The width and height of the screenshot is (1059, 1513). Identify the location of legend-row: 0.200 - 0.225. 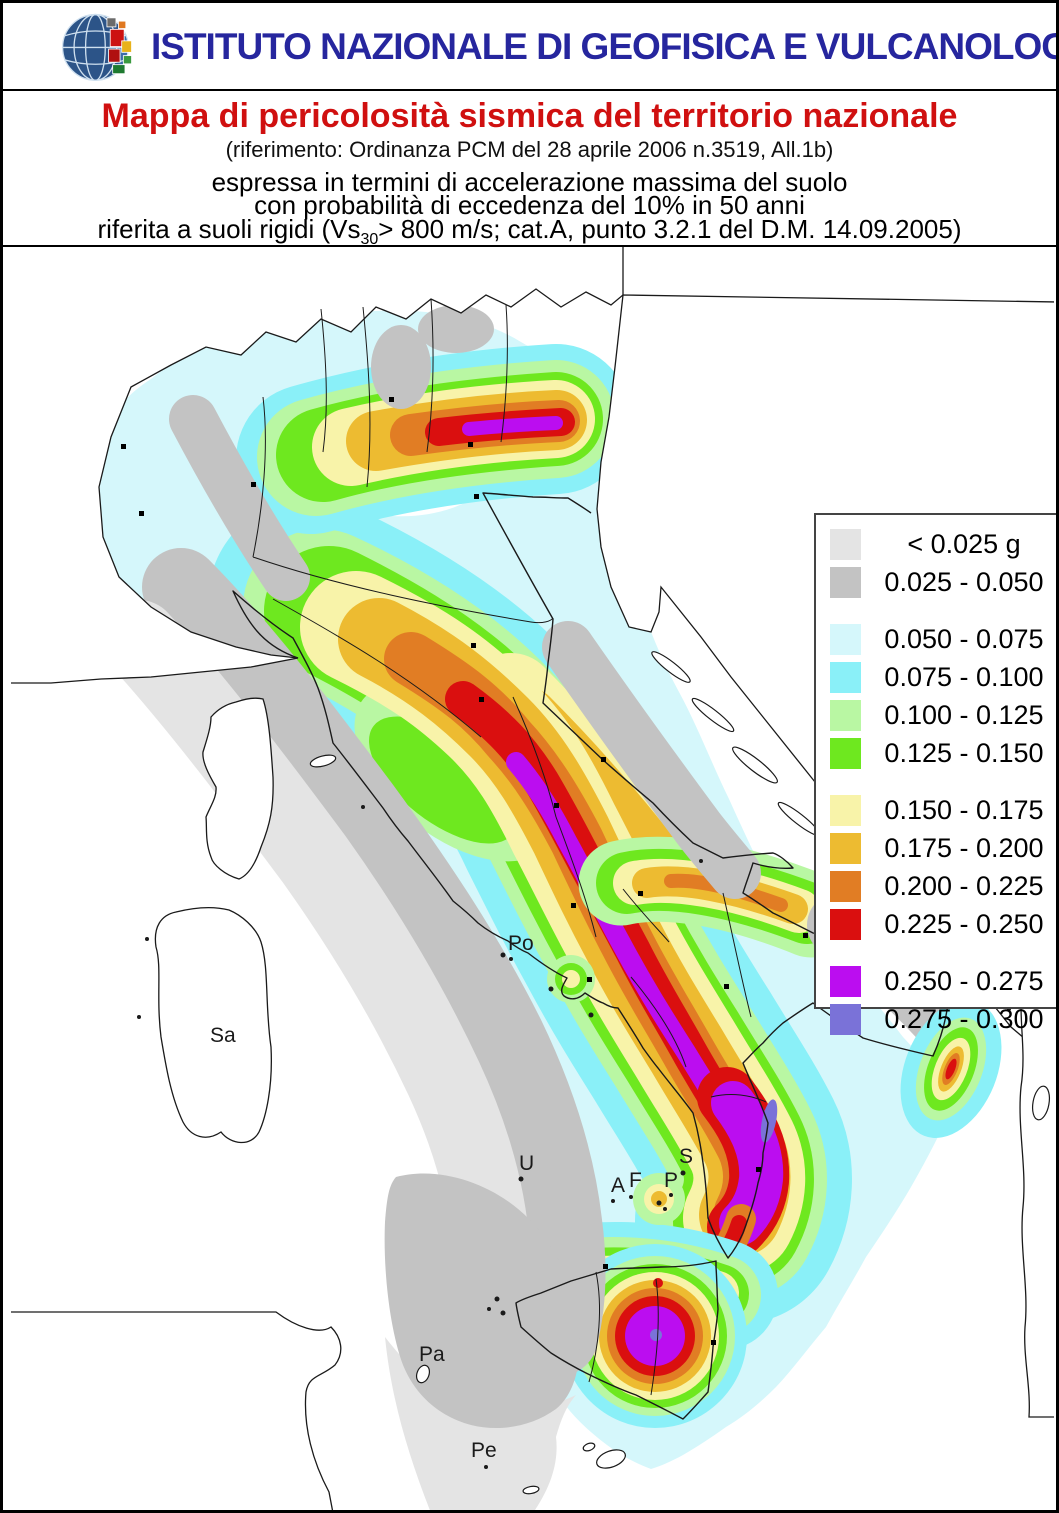
(943, 886).